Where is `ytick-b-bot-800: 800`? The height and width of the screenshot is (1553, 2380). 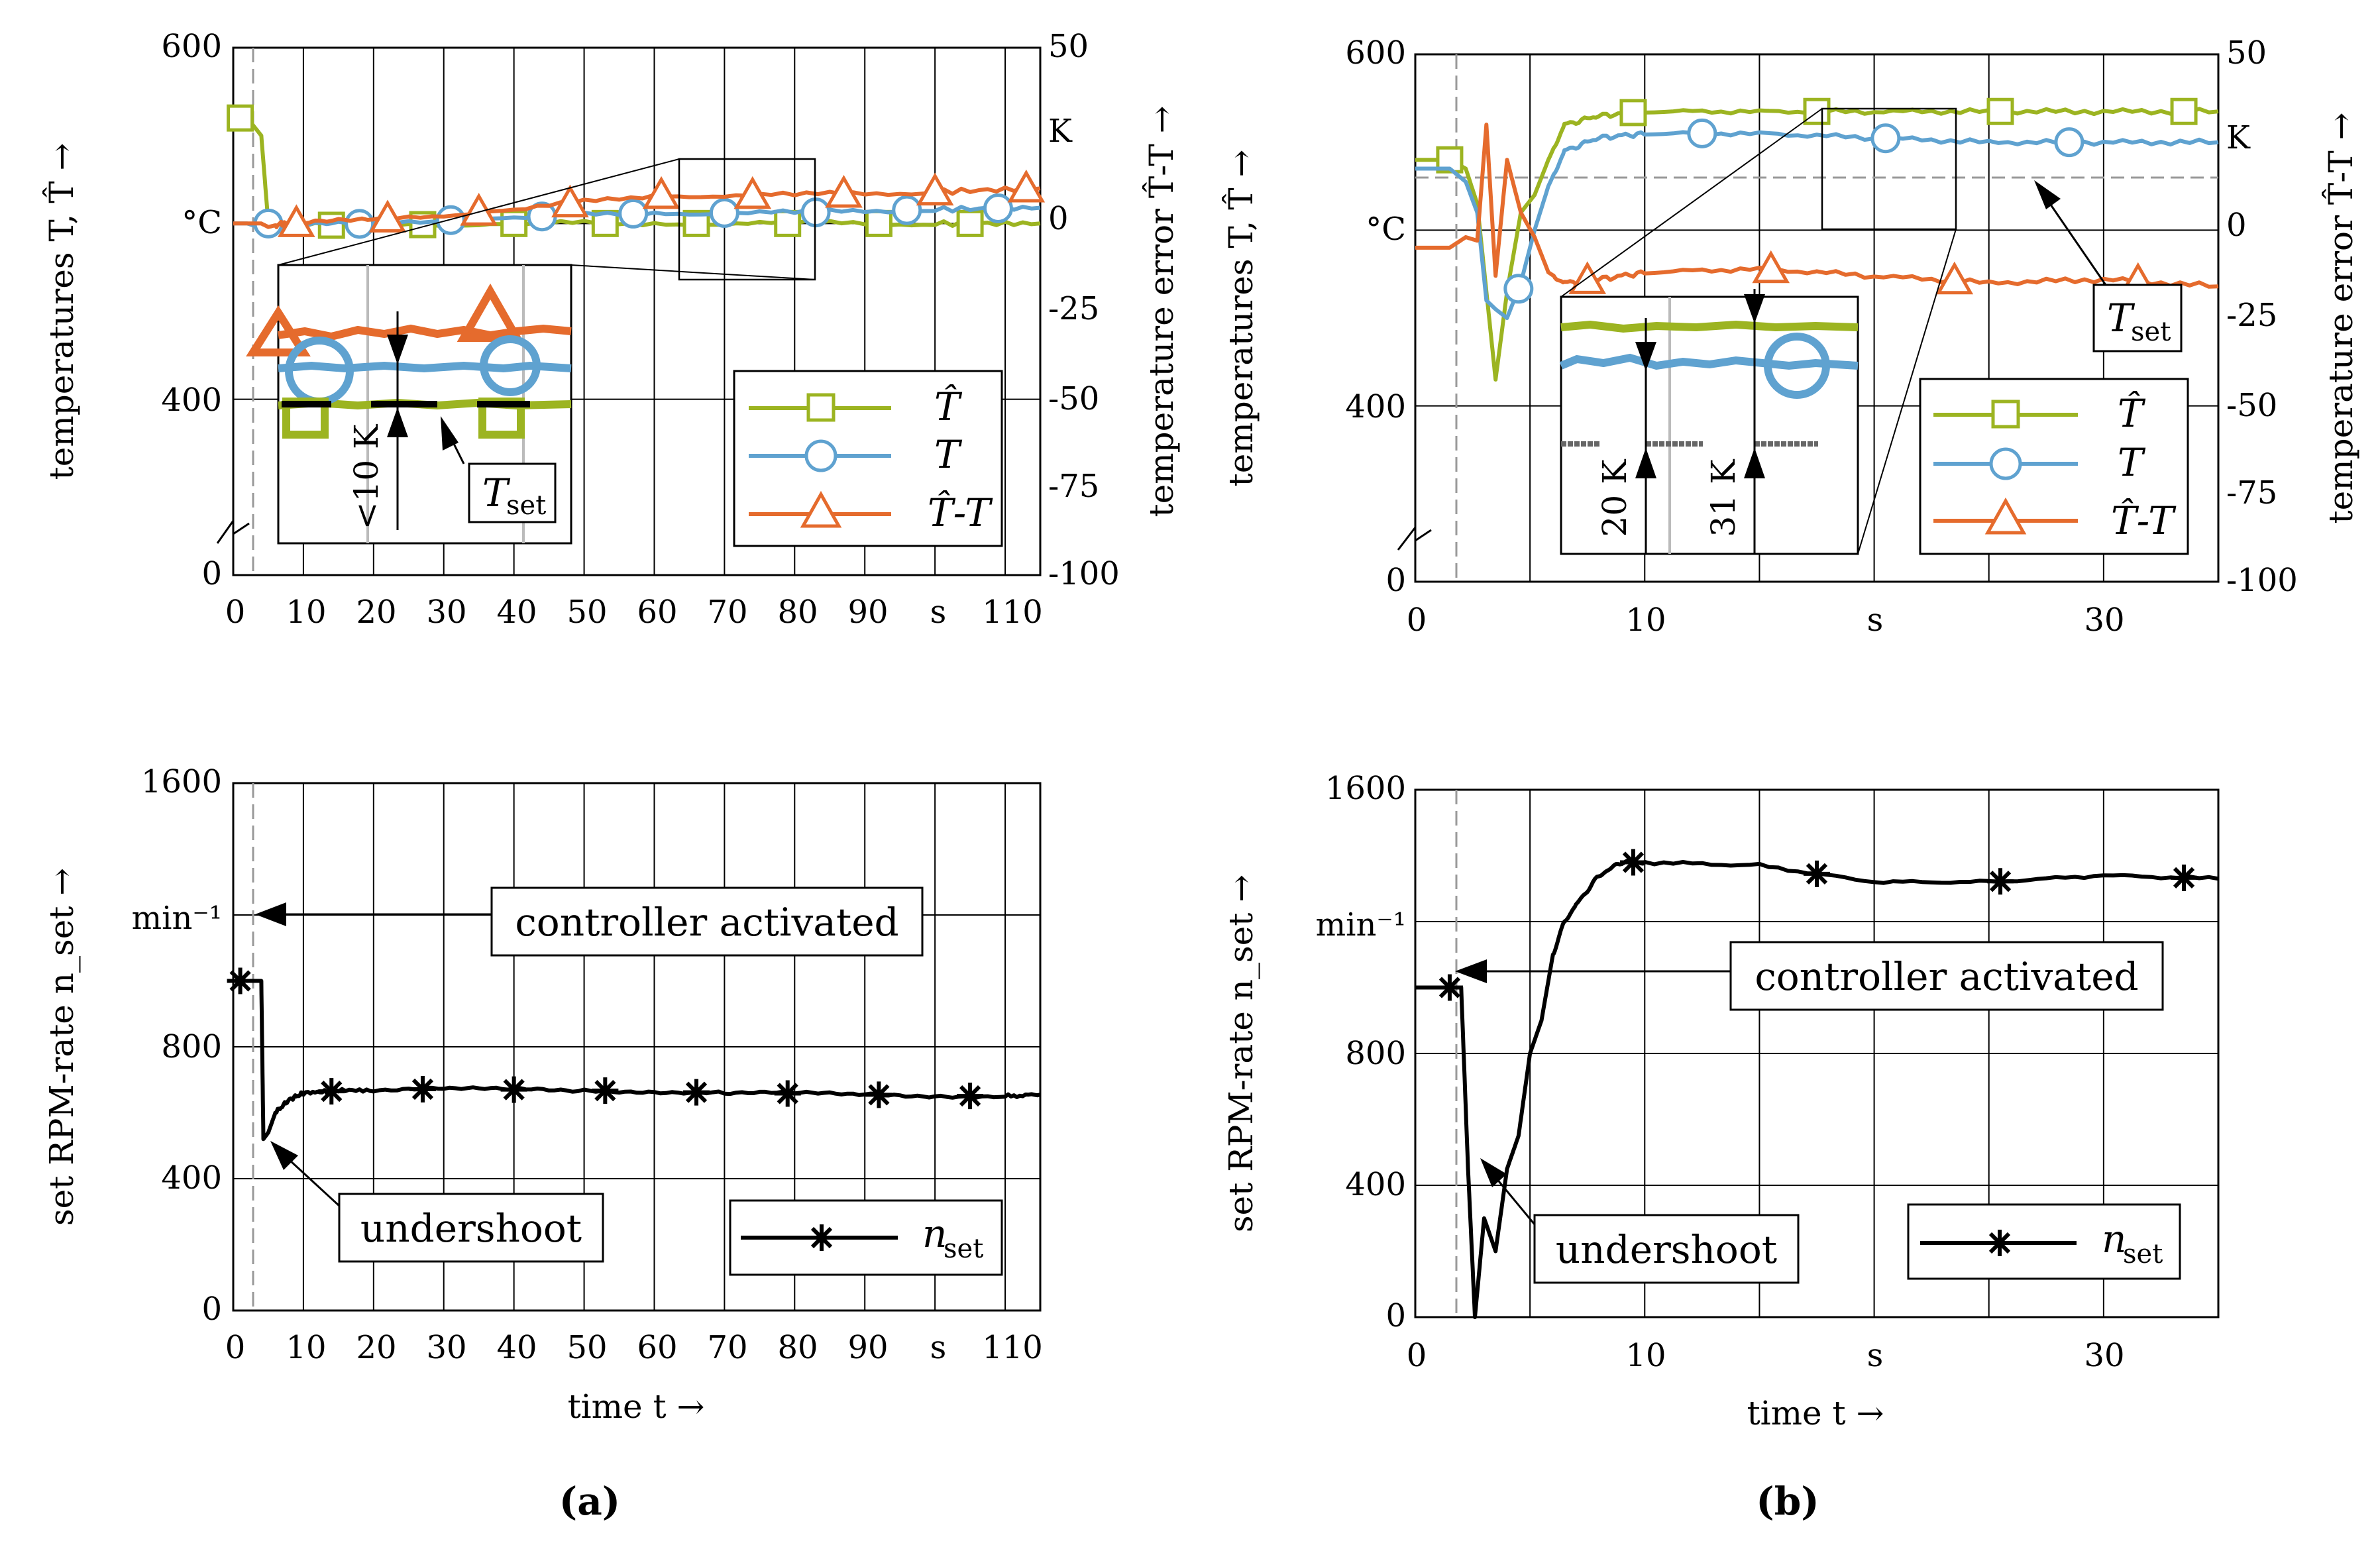
ytick-b-bot-800: 800 is located at coordinates (1375, 1053).